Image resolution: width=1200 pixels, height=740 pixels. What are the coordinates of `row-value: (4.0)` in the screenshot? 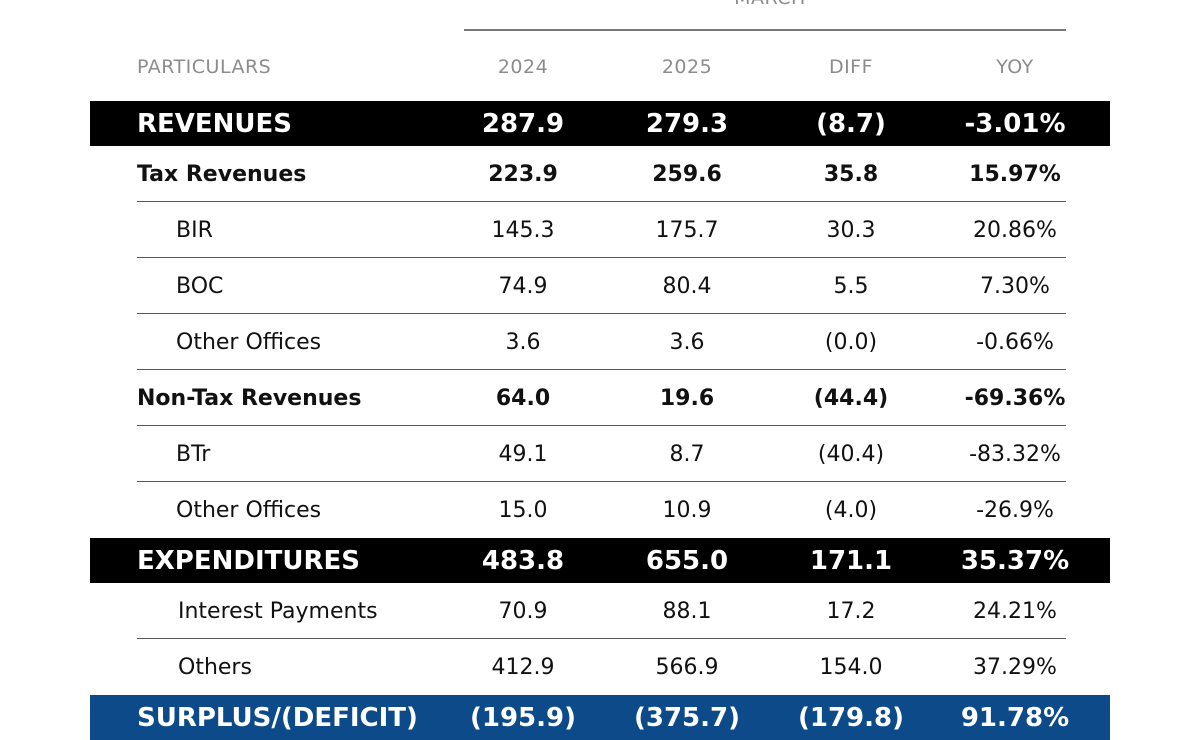 It's located at (851, 510).